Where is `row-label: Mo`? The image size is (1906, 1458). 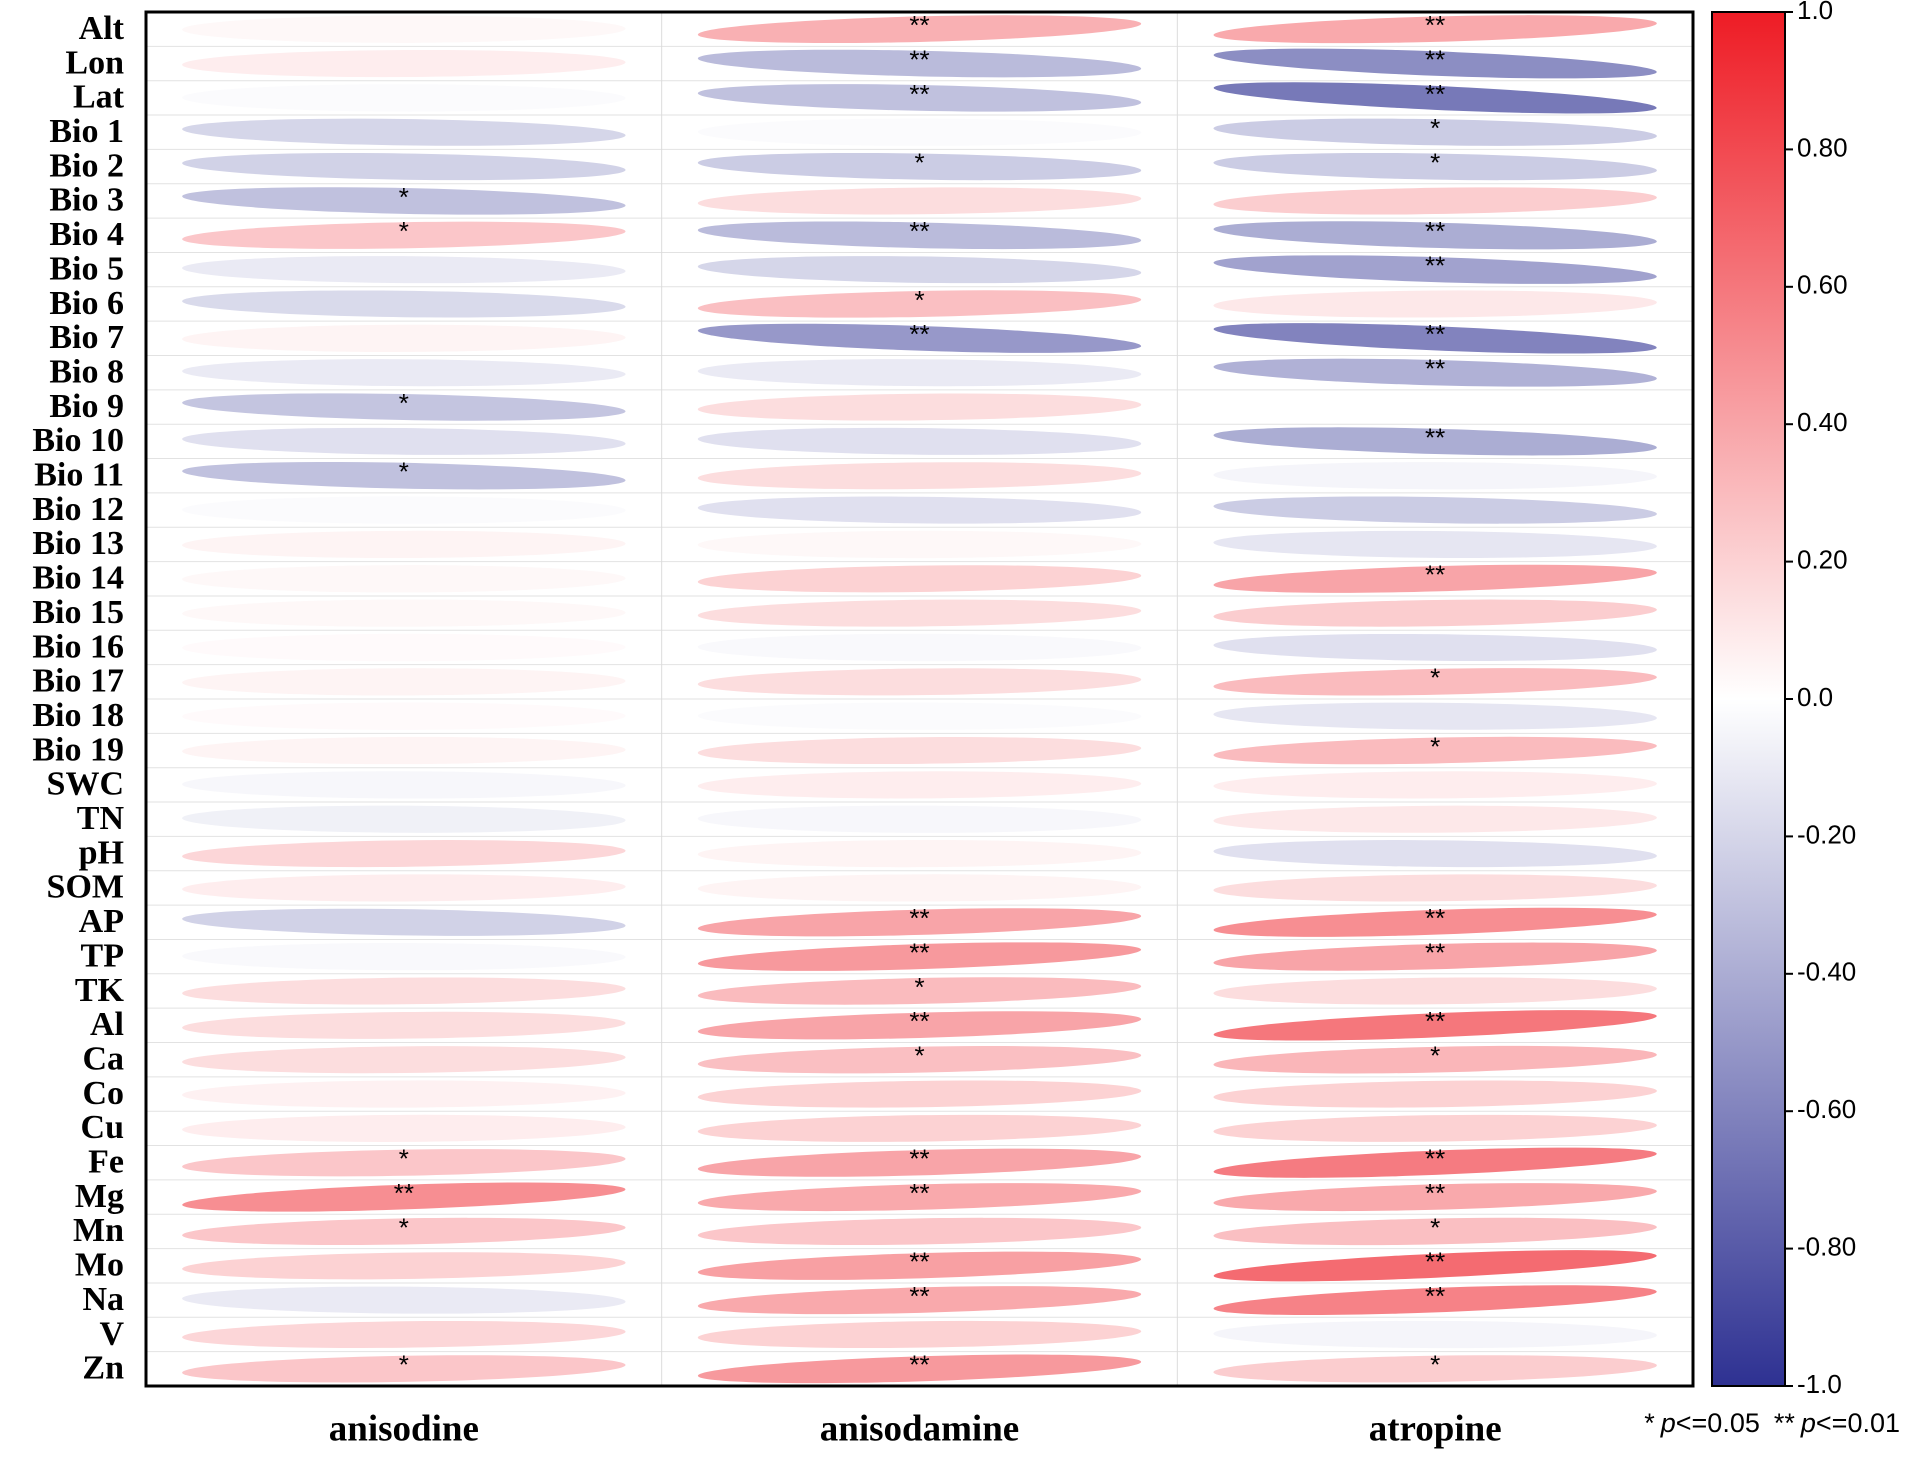
row-label: Mo is located at coordinates (99, 1265).